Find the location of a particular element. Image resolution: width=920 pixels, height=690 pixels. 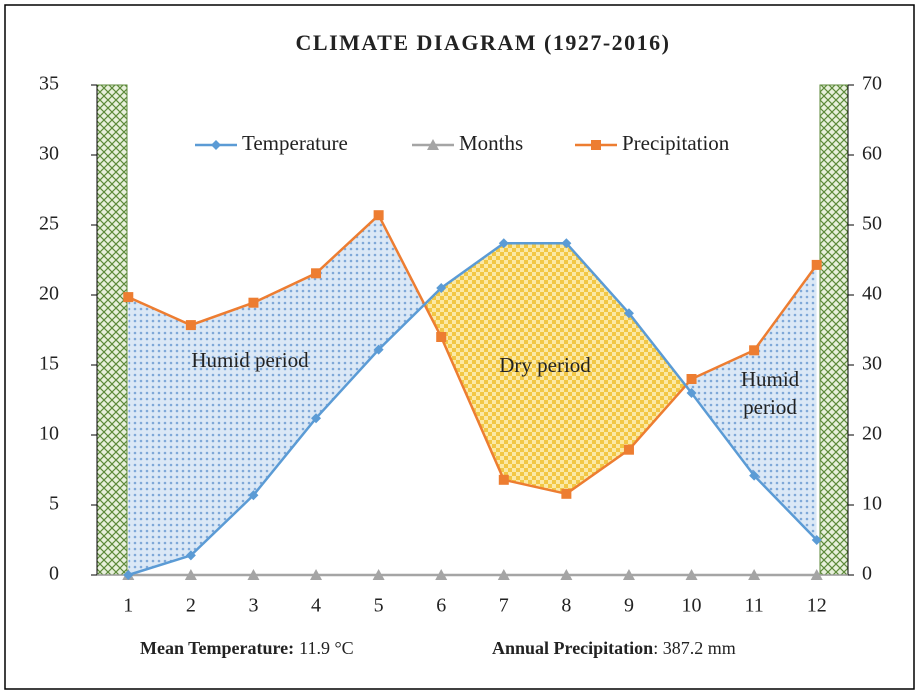

y2-tick-label: 60 is located at coordinates (872, 154).